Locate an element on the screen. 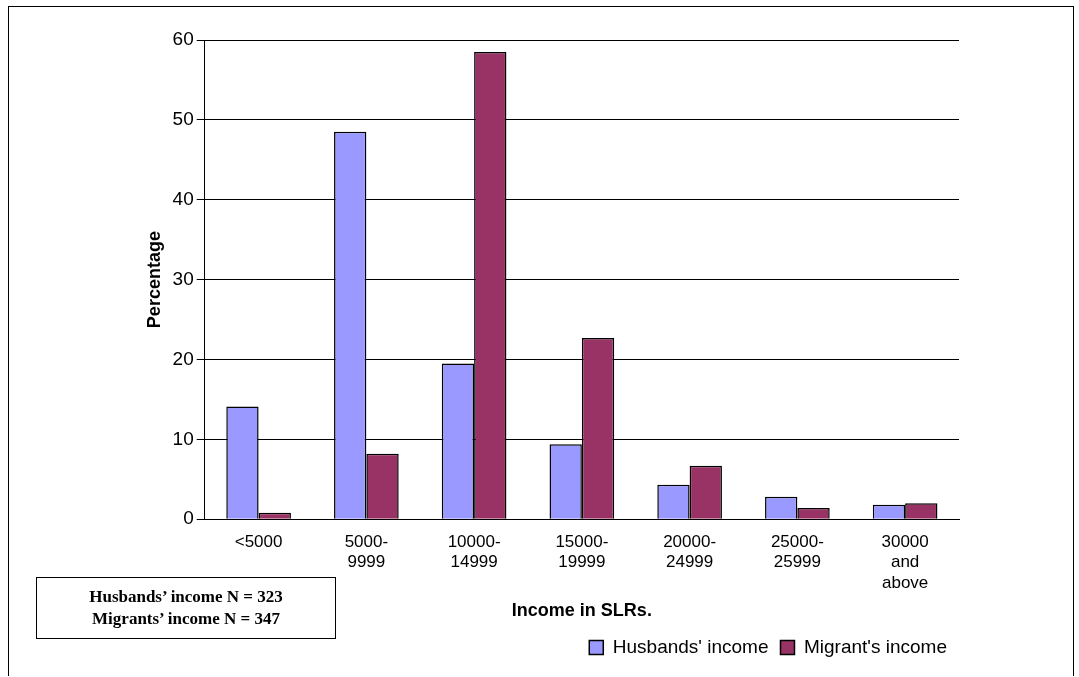  category-label: 14999 is located at coordinates (474, 562).